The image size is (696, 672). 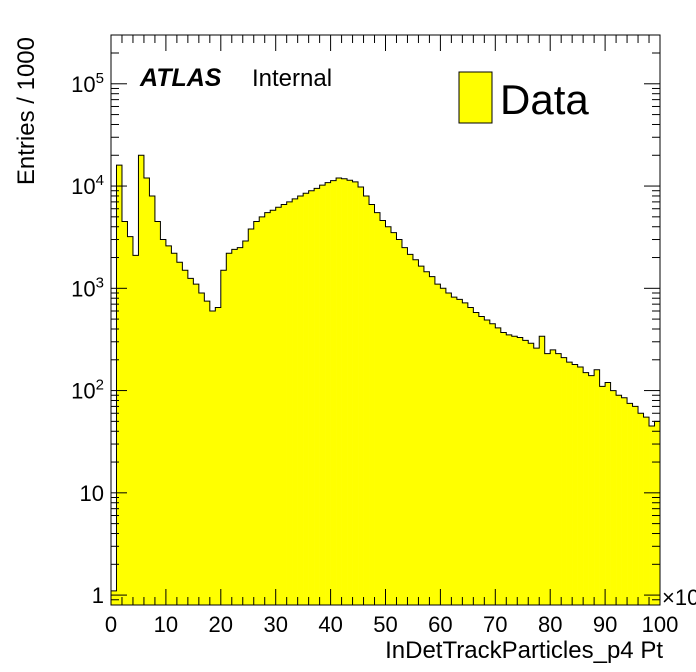 I want to click on x-tick-labels: 0 10 20 30 40 50 60 70 80 90 100, so click(x=391, y=624).